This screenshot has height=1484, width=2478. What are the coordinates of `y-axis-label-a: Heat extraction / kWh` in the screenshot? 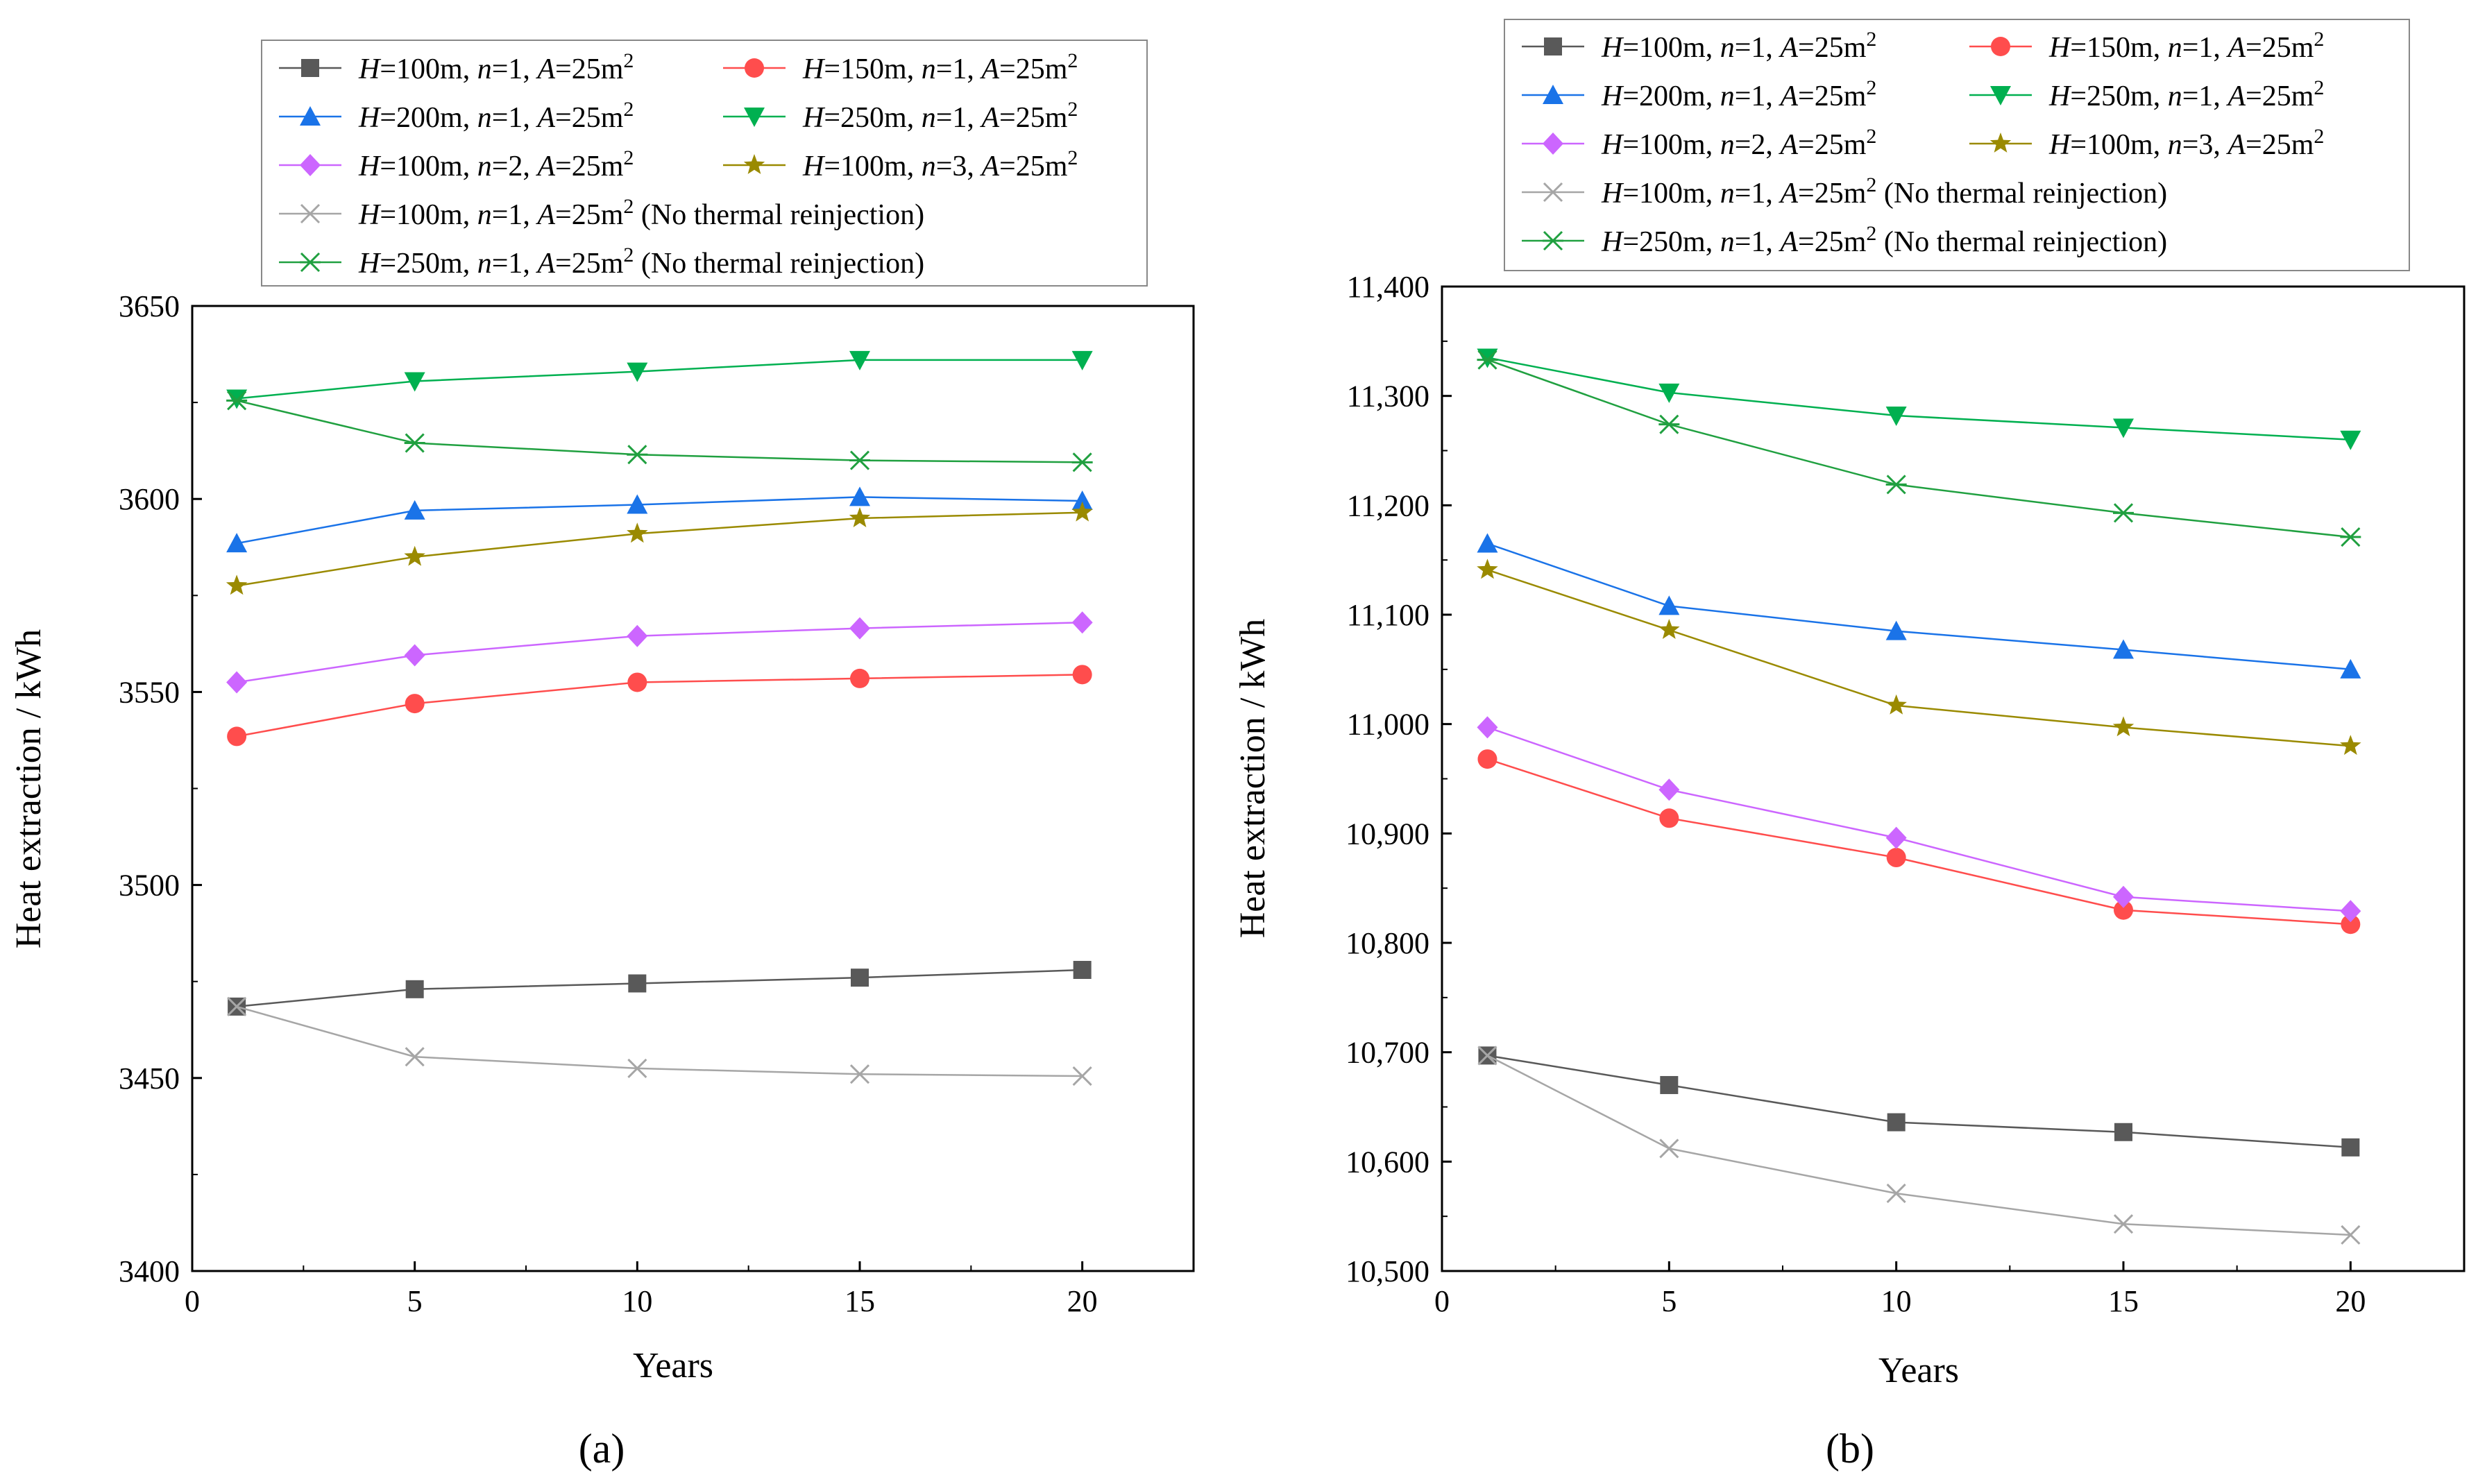 It's located at (29, 789).